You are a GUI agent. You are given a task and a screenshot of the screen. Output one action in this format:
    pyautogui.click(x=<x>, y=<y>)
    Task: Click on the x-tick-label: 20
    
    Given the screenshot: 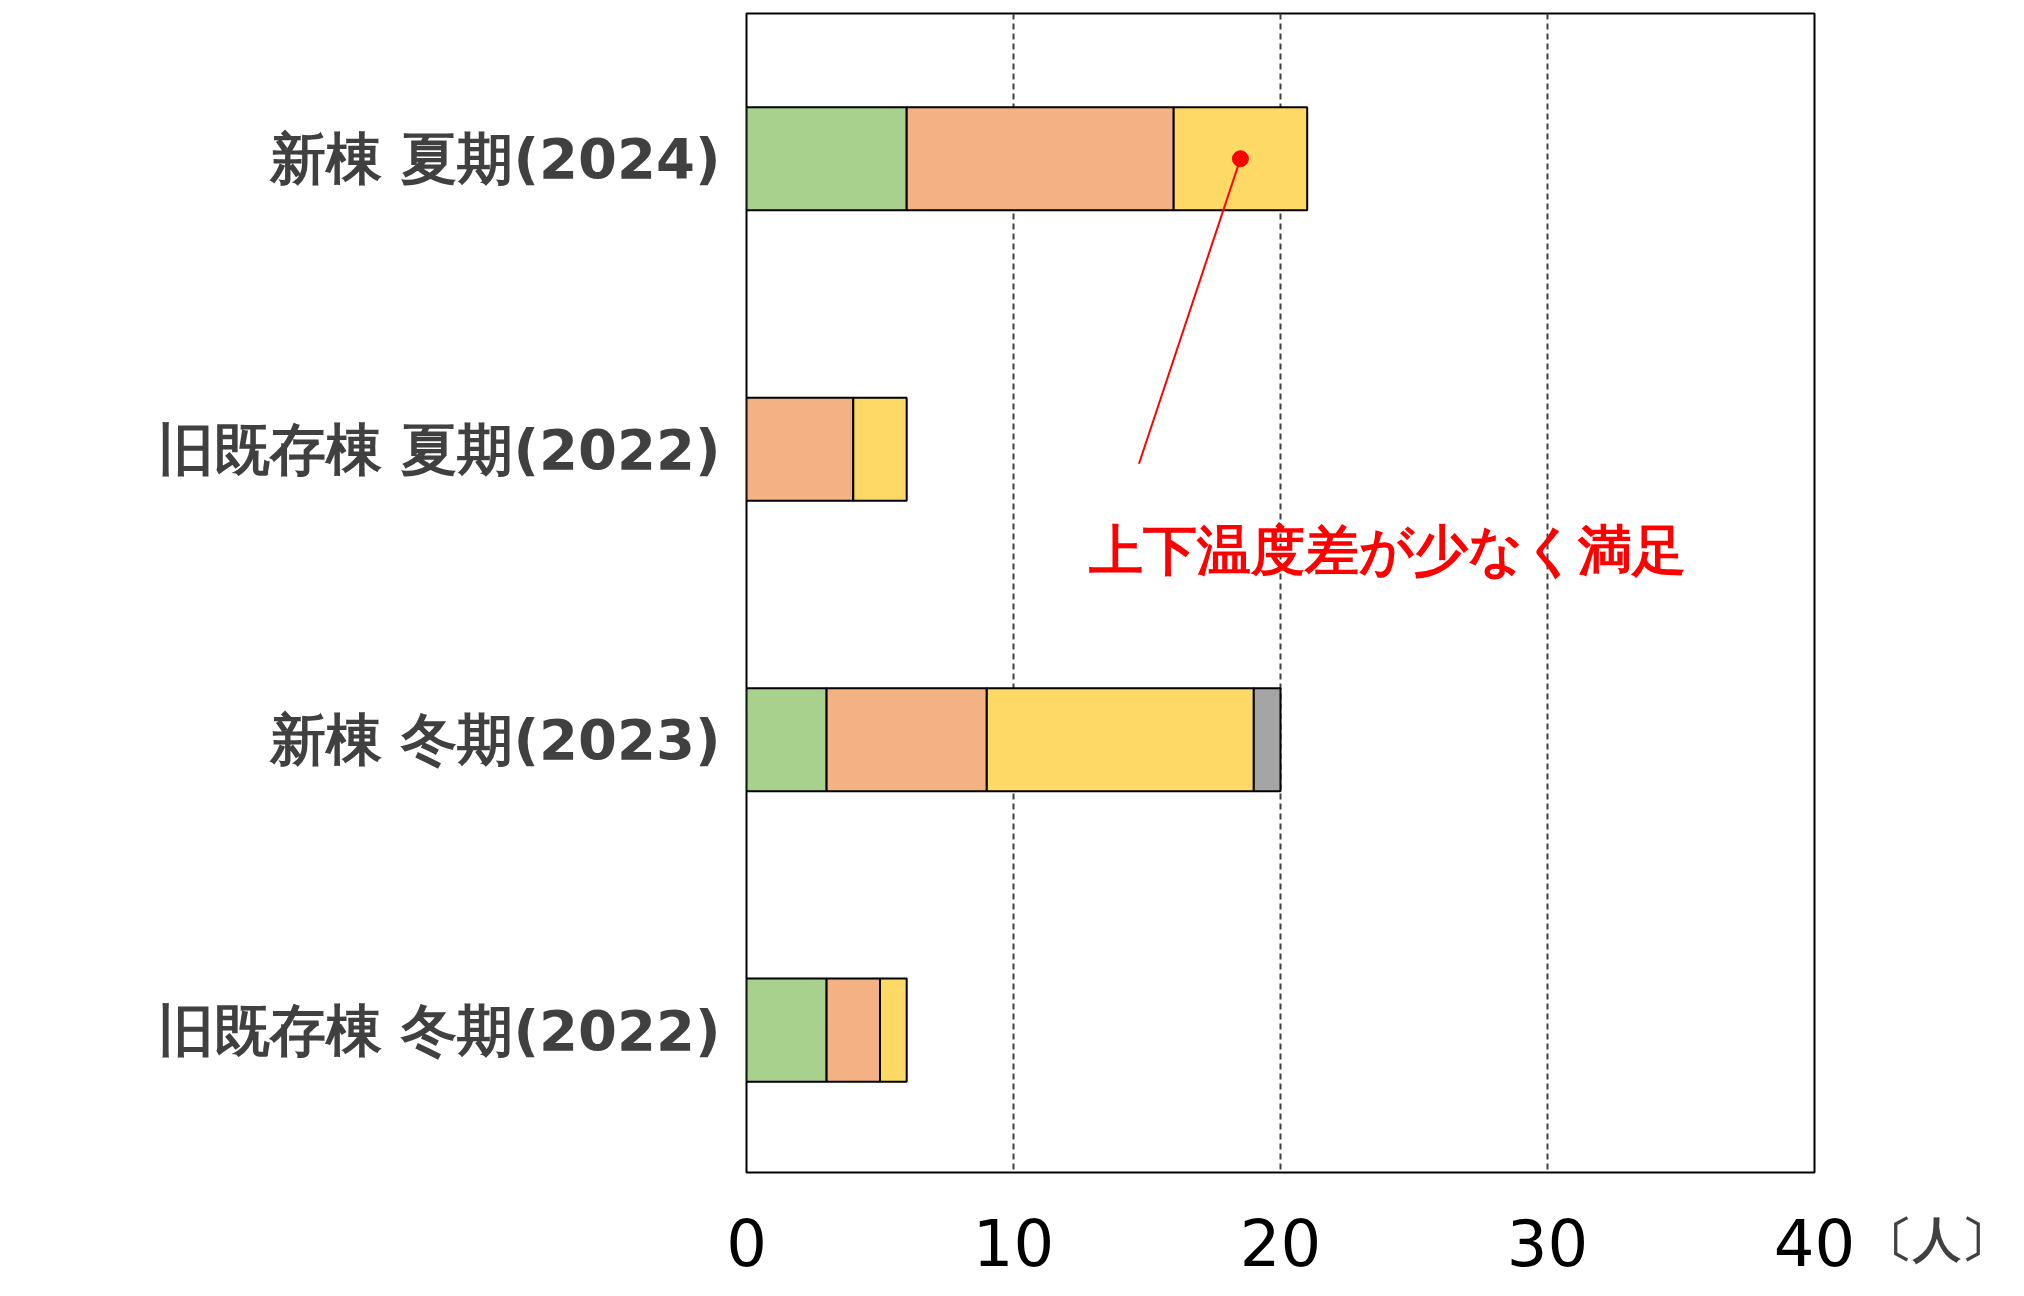 What is the action you would take?
    pyautogui.click(x=1280, y=1243)
    